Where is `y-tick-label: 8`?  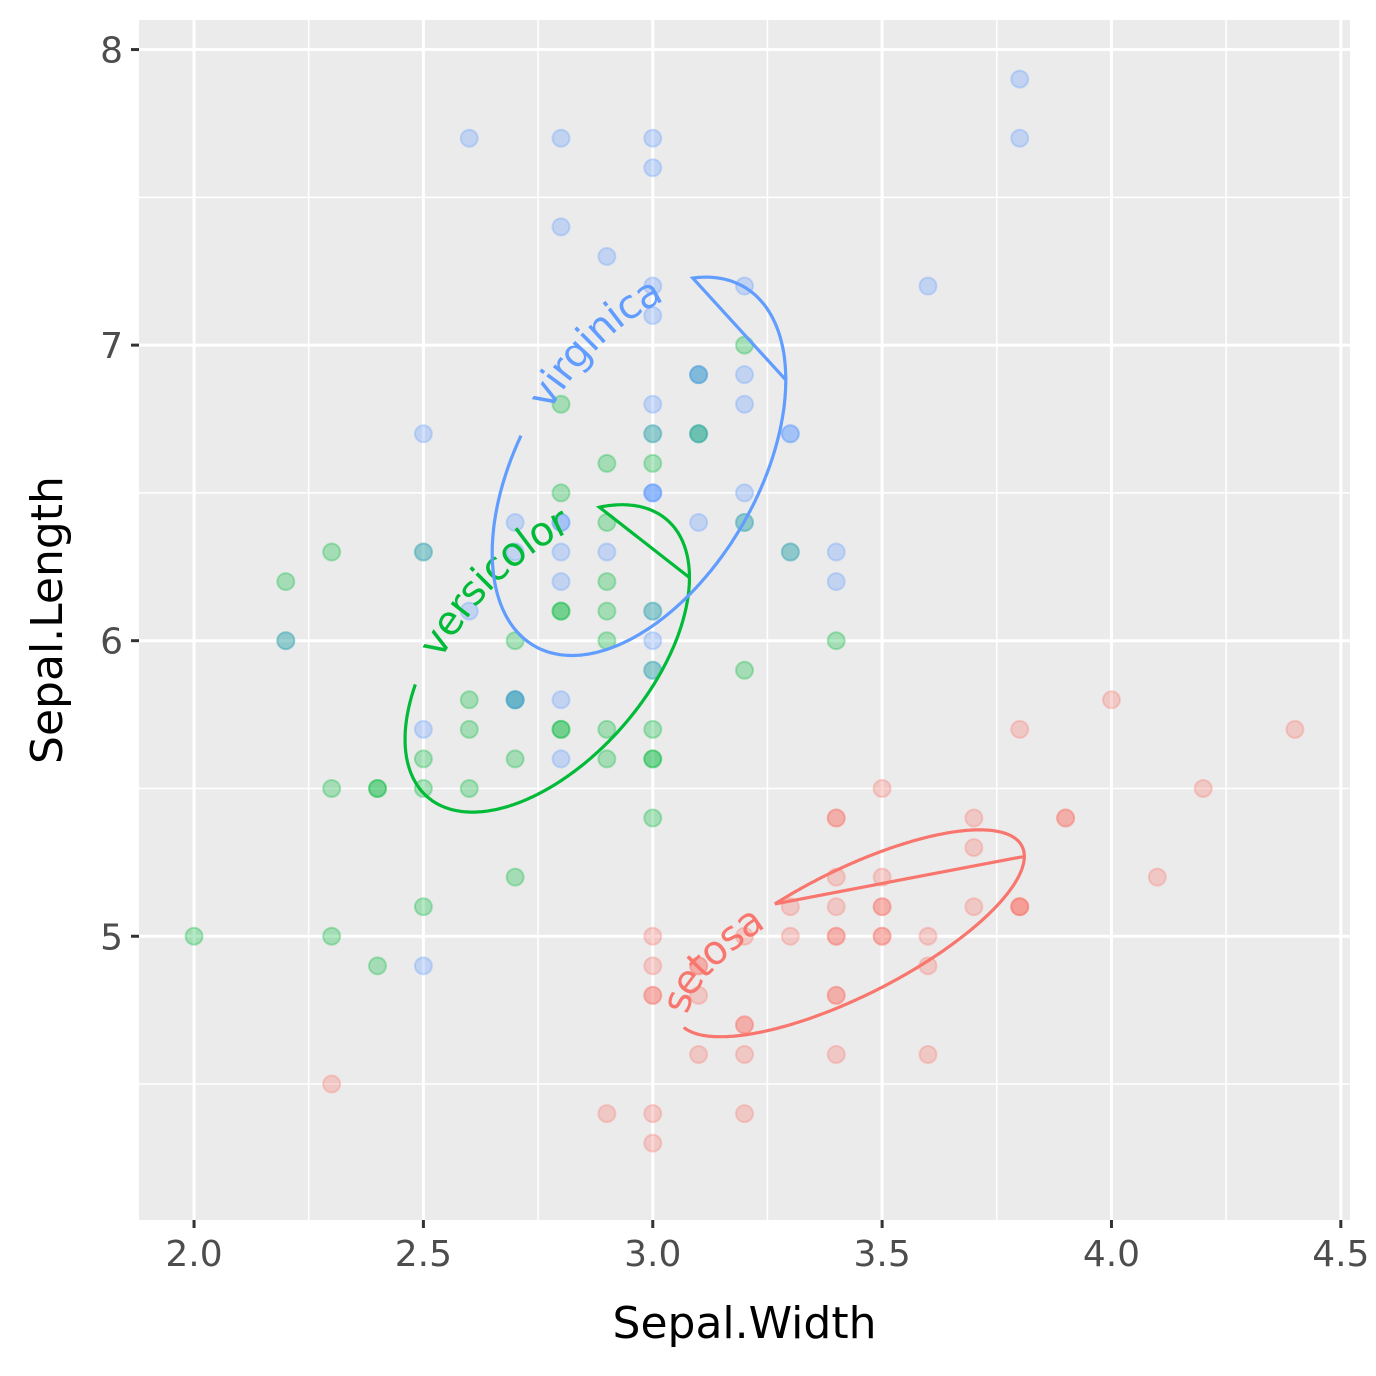 y-tick-label: 8 is located at coordinates (111, 51).